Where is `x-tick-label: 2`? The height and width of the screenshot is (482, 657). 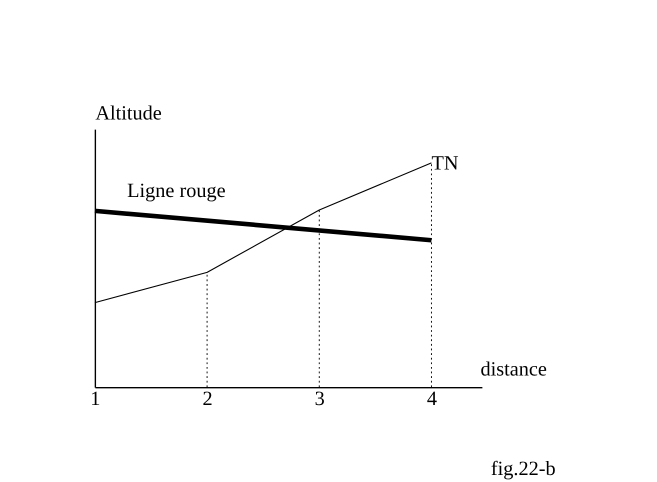
x-tick-label: 2 is located at coordinates (207, 399).